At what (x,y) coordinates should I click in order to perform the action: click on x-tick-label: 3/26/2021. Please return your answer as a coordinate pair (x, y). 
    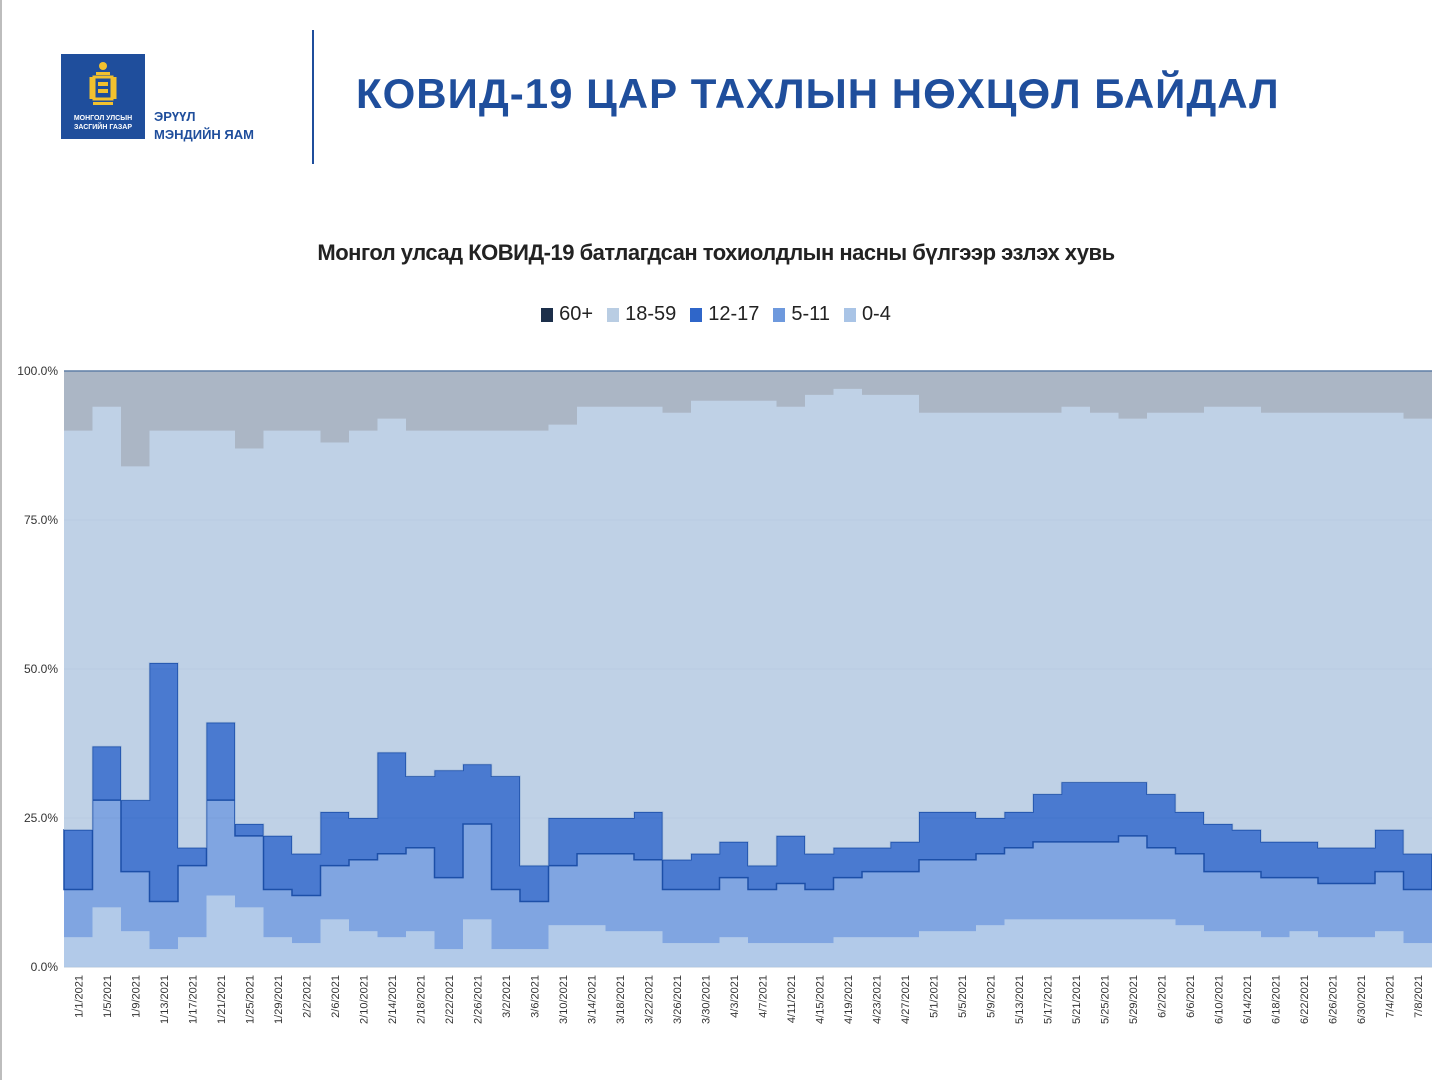
    Looking at the image, I should click on (678, 999).